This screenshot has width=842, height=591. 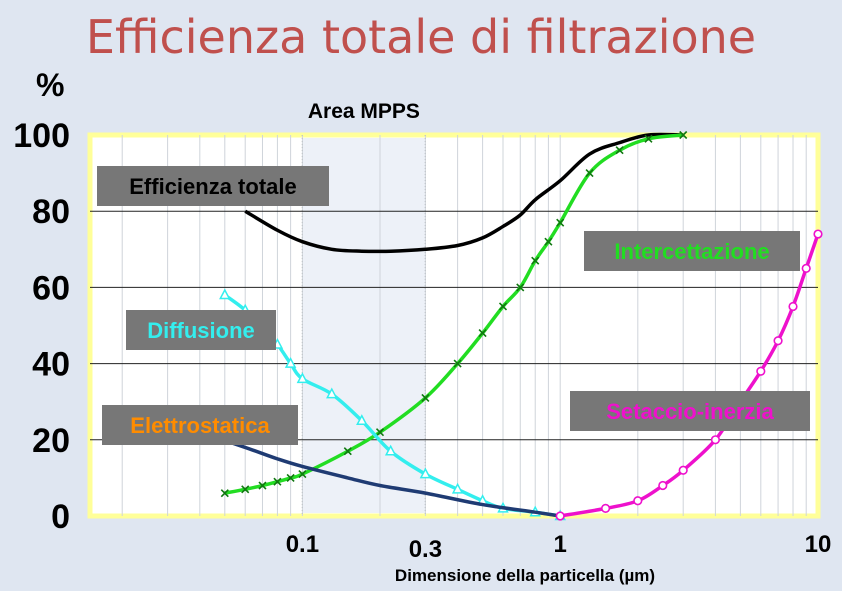 I want to click on series-label-diffusione: Diffusione, so click(x=201, y=330).